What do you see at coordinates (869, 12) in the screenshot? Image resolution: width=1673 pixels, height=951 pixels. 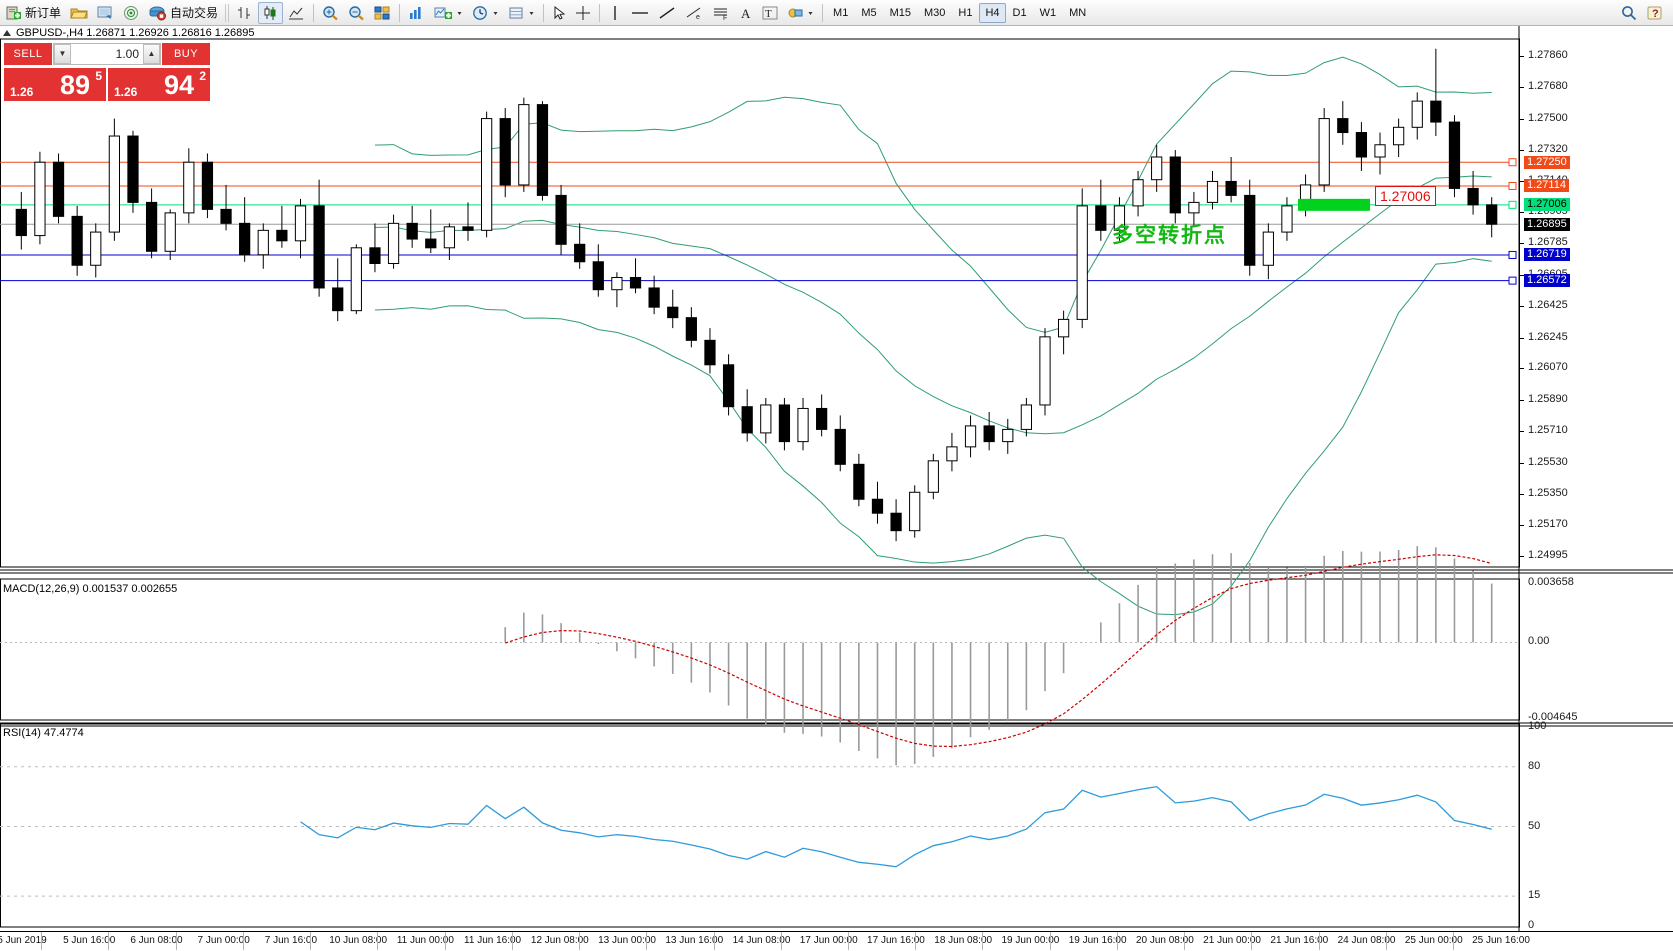 I see `timeframe-m5: M5` at bounding box center [869, 12].